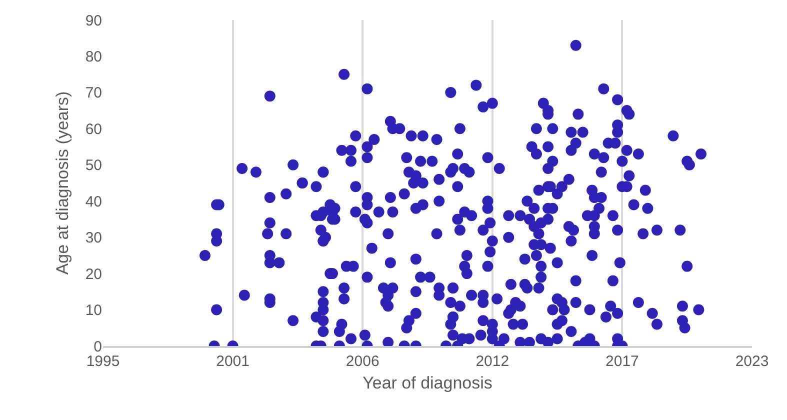  What do you see at coordinates (93, 129) in the screenshot?
I see `y-tick-label: 60` at bounding box center [93, 129].